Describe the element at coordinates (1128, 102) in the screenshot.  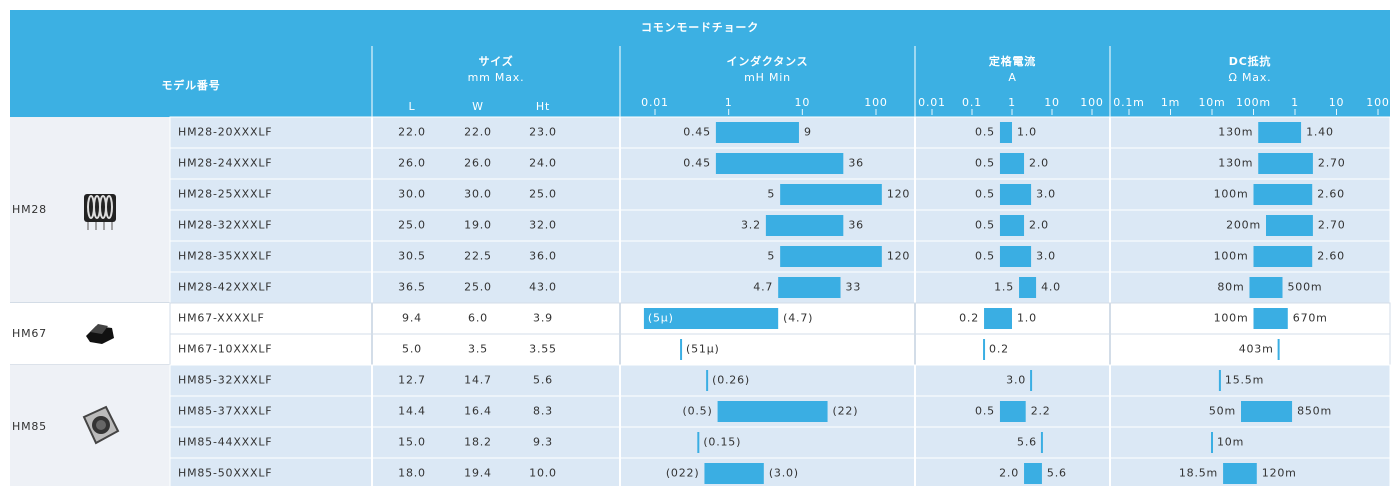
I see `tick-label: 0.1m` at that location.